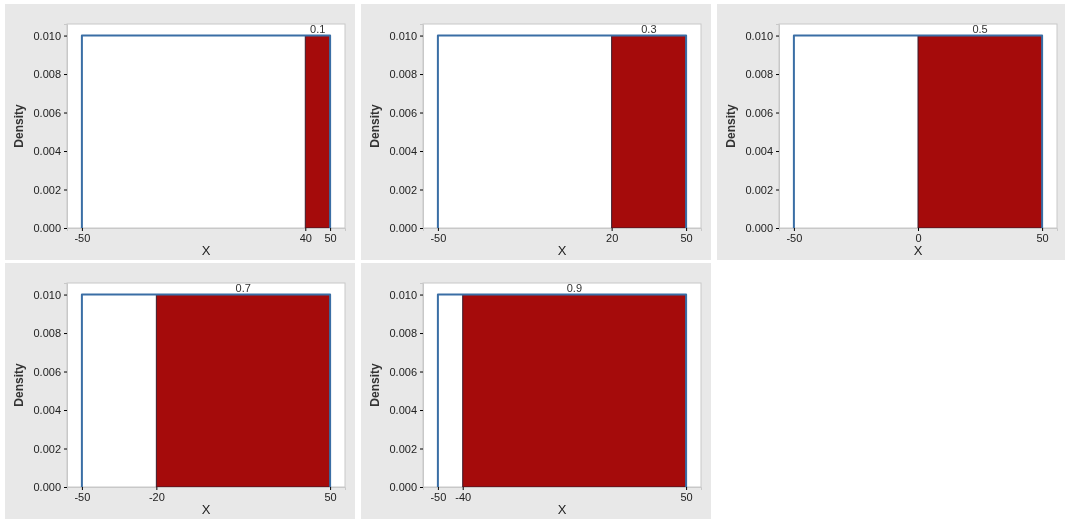  I want to click on annotation: 0.9, so click(574, 287).